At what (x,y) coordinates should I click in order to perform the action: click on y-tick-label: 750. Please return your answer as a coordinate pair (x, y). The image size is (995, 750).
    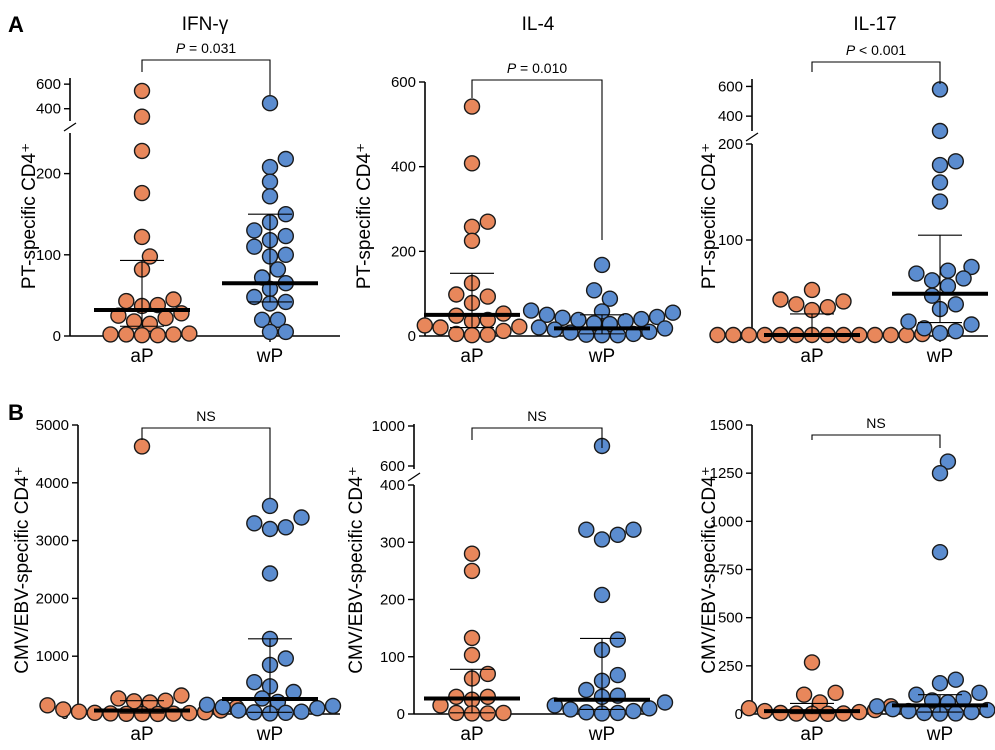
    Looking at the image, I should click on (730, 570).